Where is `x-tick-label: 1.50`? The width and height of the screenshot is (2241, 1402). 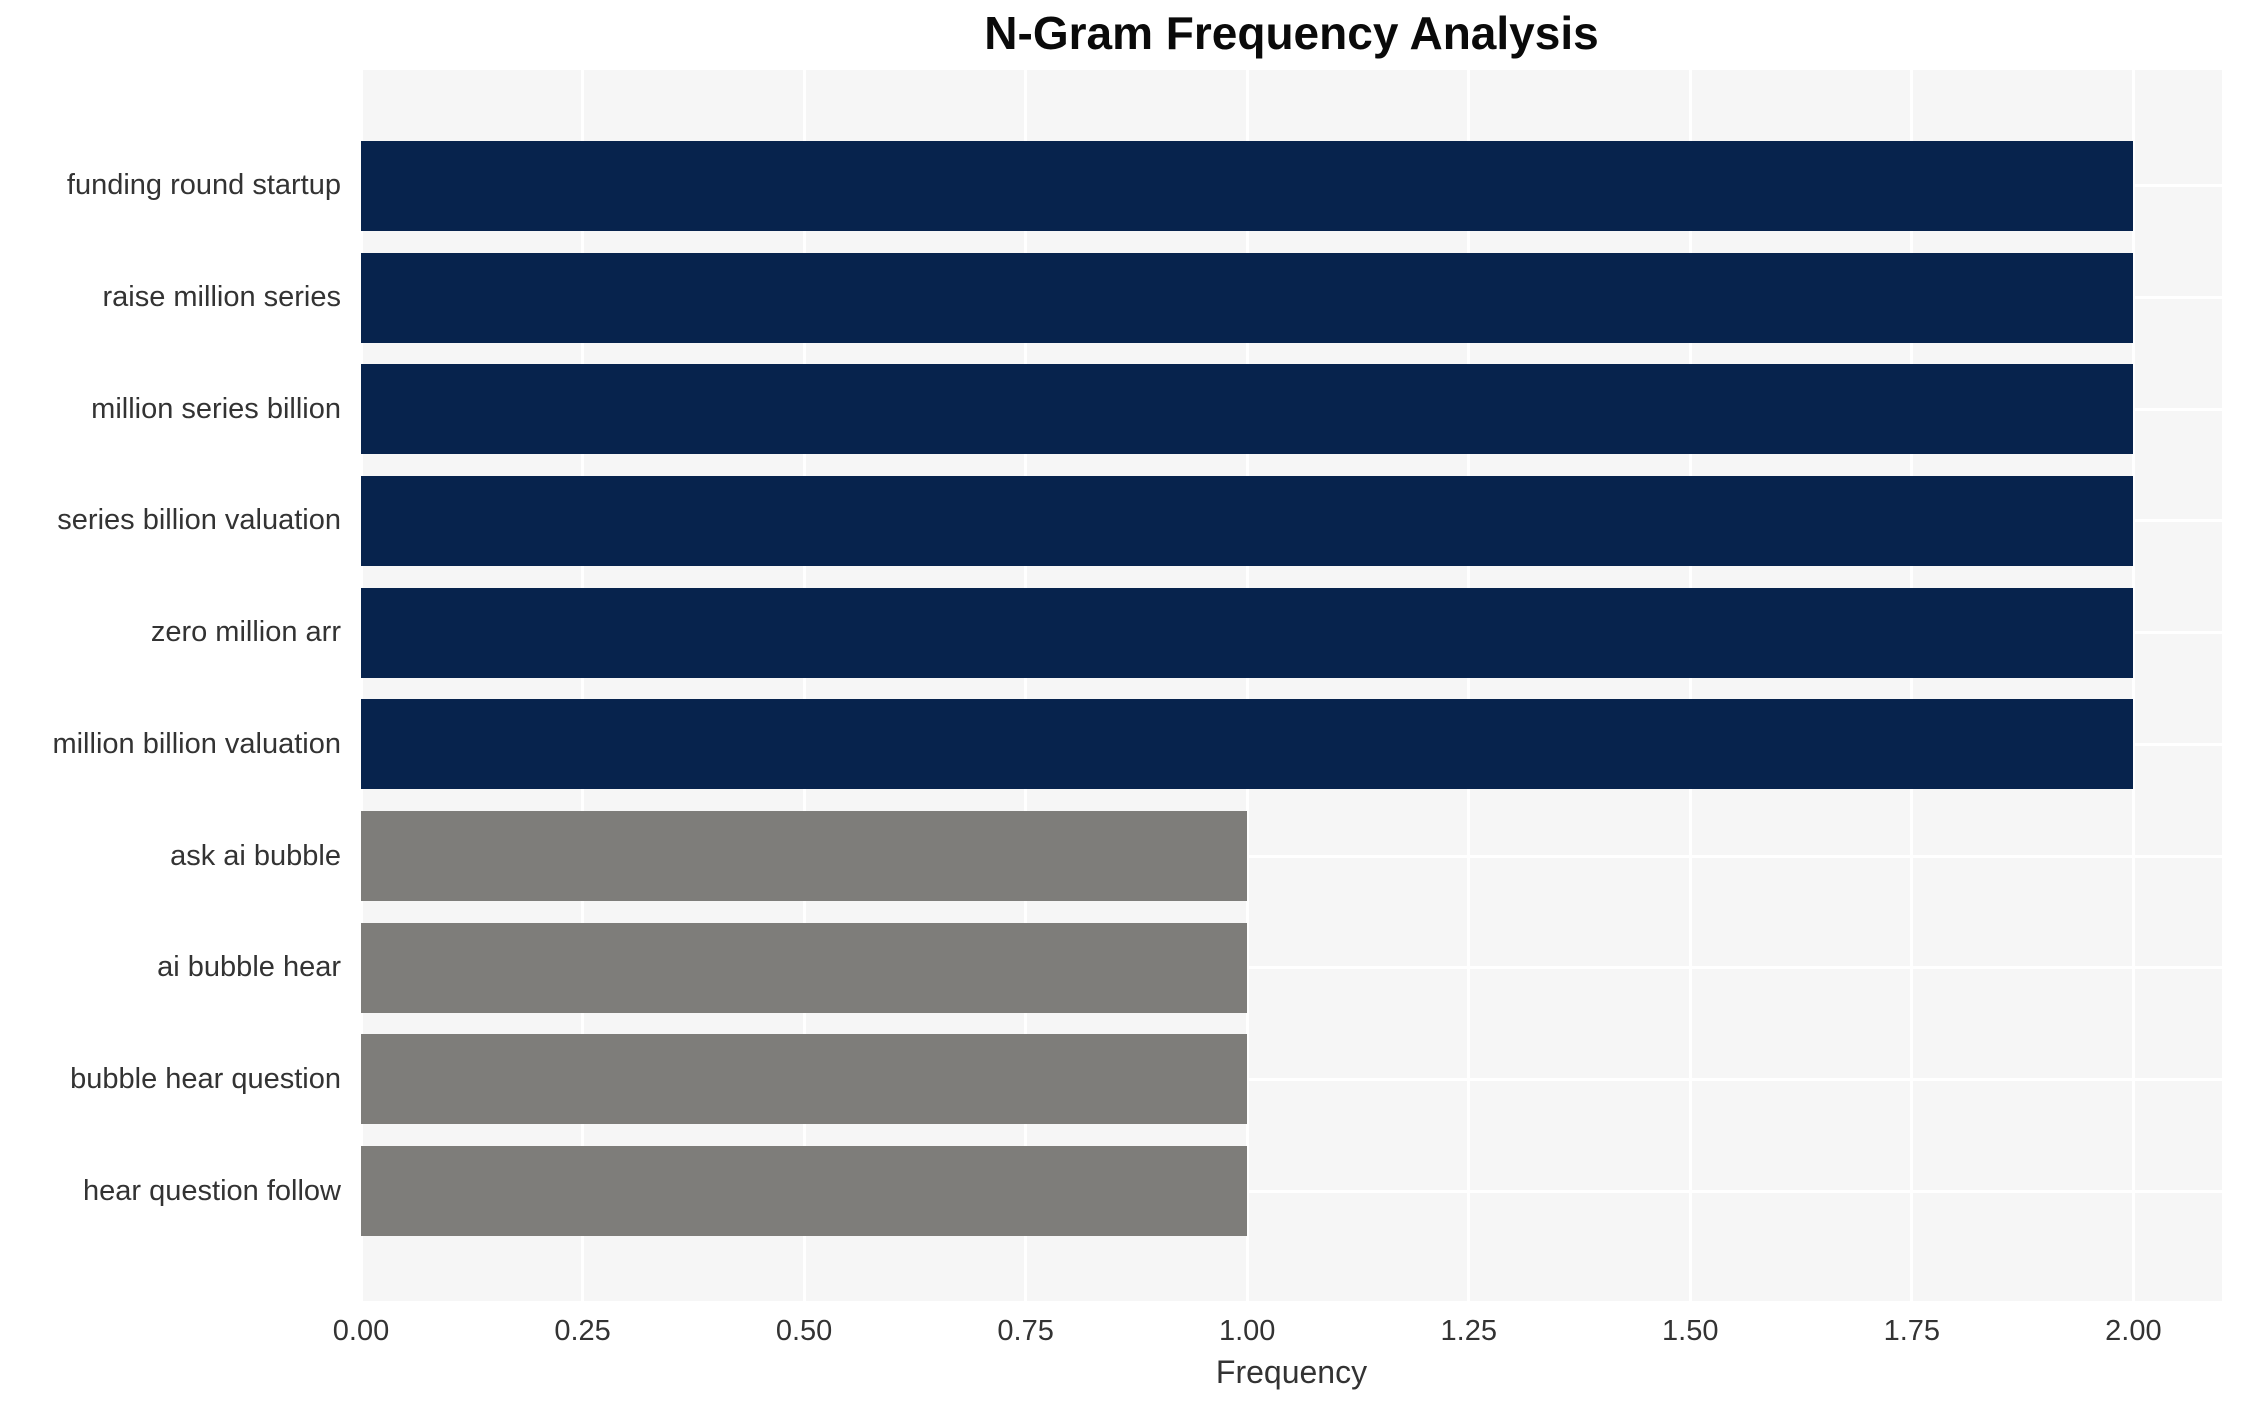 x-tick-label: 1.50 is located at coordinates (1690, 1331).